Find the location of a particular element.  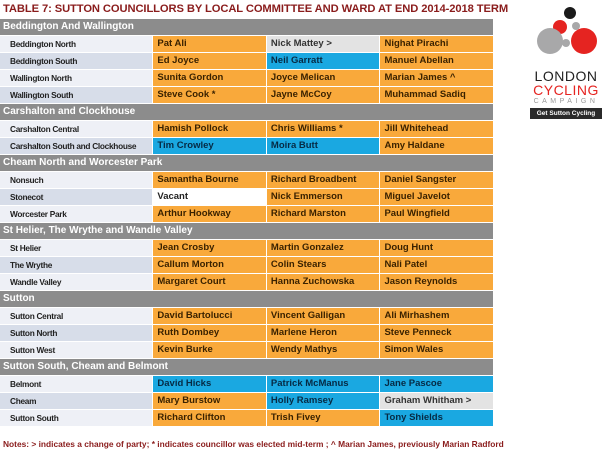

councillor-cell: Trish Fivey is located at coordinates (323, 418).